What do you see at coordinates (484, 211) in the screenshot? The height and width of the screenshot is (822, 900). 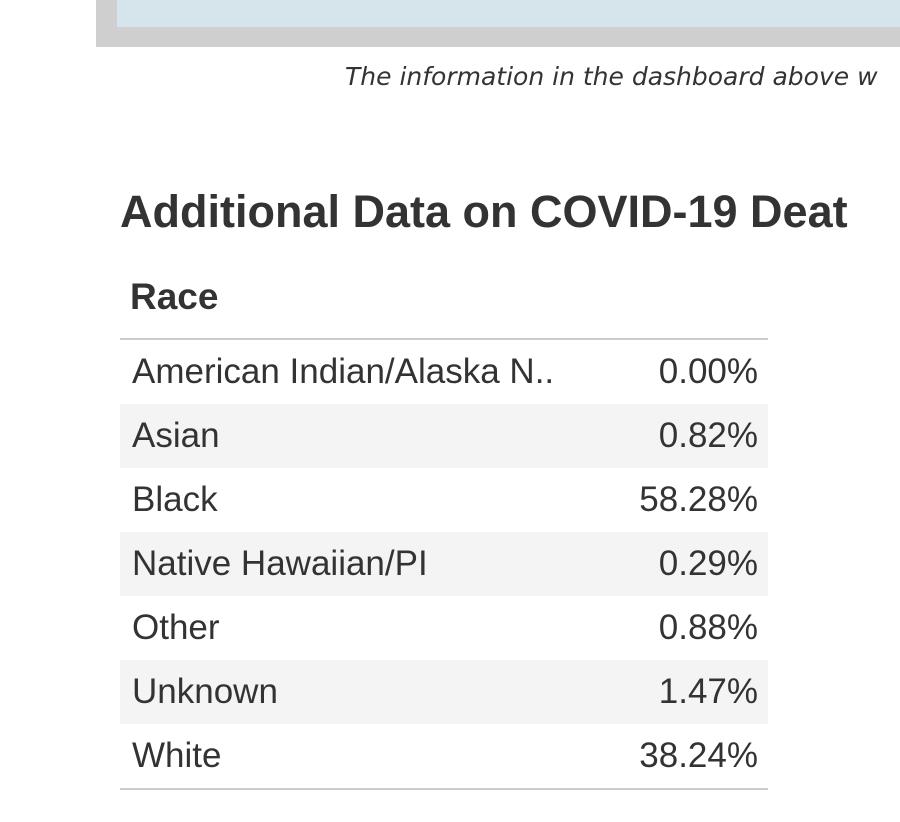 I see `section-heading: Additional Data on COVID-19 Deat` at bounding box center [484, 211].